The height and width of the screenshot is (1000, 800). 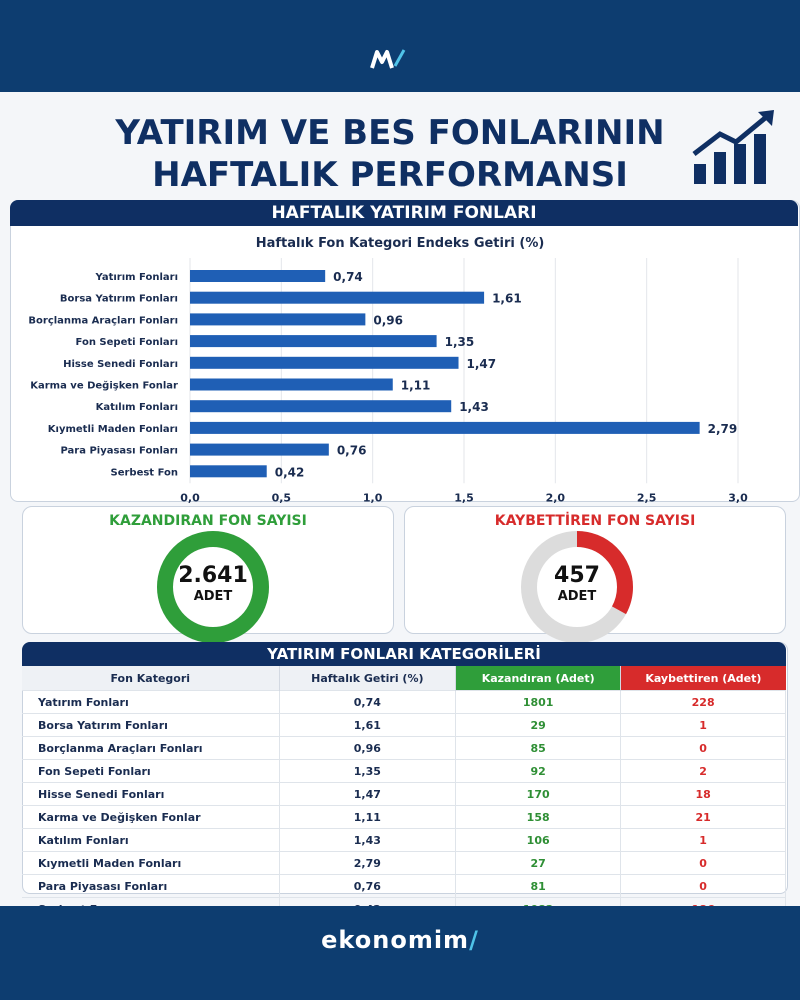 I want to click on x-tick-label: 0,0, so click(x=190, y=497).